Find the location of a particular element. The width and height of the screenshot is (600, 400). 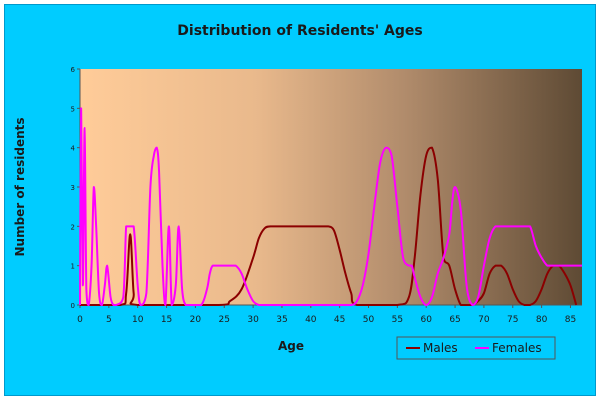

x-tick-label: 0 is located at coordinates (80, 320).